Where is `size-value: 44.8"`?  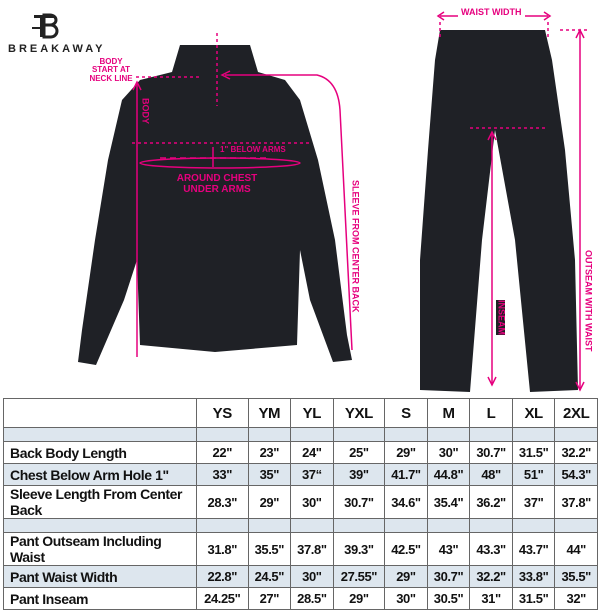 size-value: 44.8" is located at coordinates (448, 474).